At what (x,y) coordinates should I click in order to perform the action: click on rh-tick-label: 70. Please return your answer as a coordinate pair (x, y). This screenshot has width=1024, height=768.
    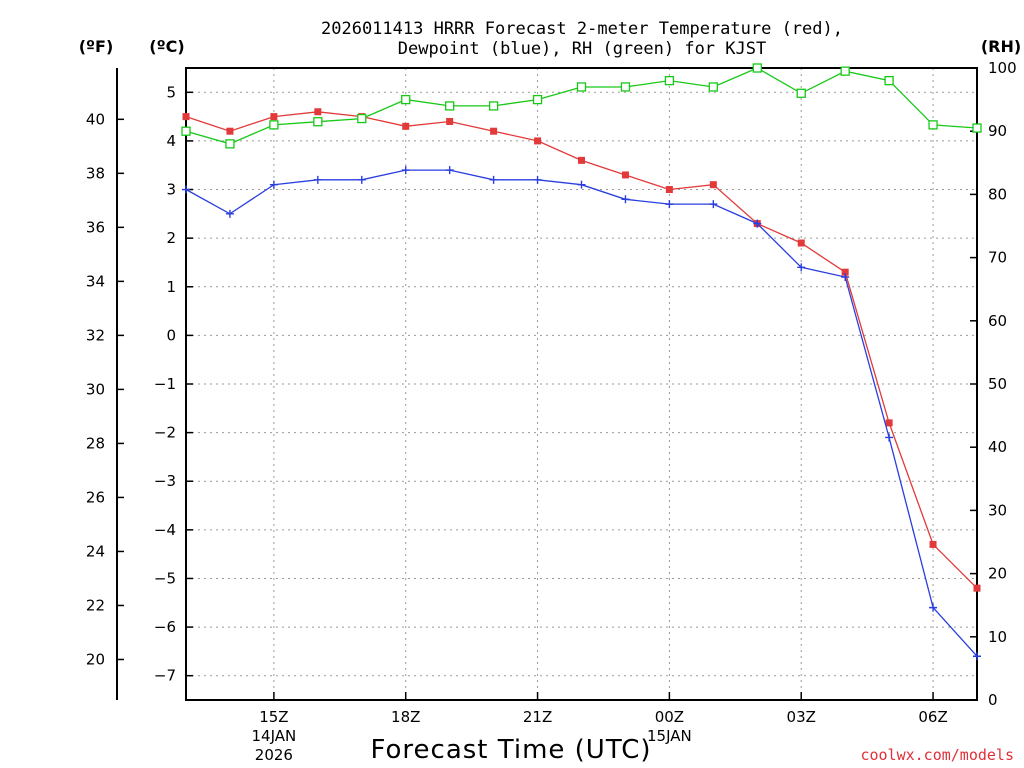
    Looking at the image, I should click on (997, 258).